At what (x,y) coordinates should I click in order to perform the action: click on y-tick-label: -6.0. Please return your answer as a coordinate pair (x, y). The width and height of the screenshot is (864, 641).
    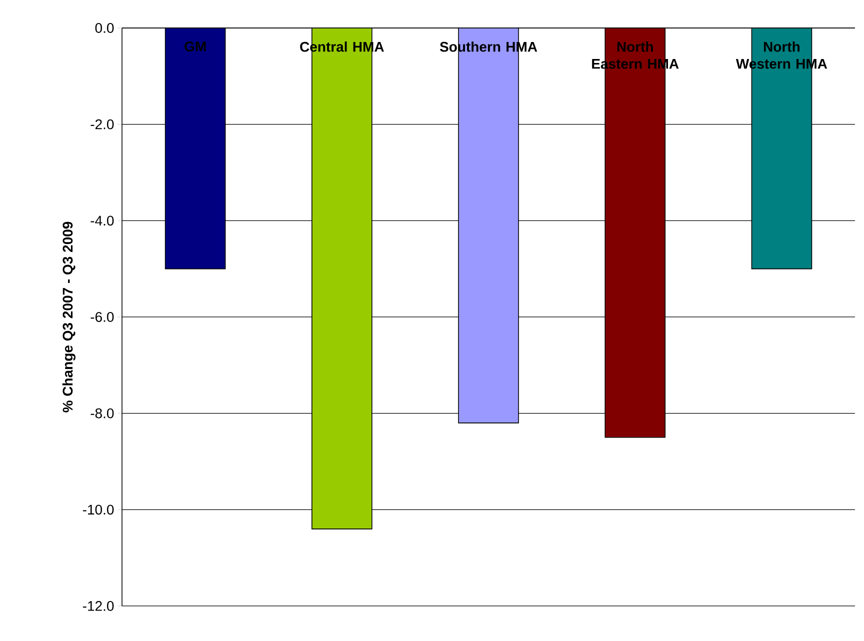
    Looking at the image, I should click on (102, 317).